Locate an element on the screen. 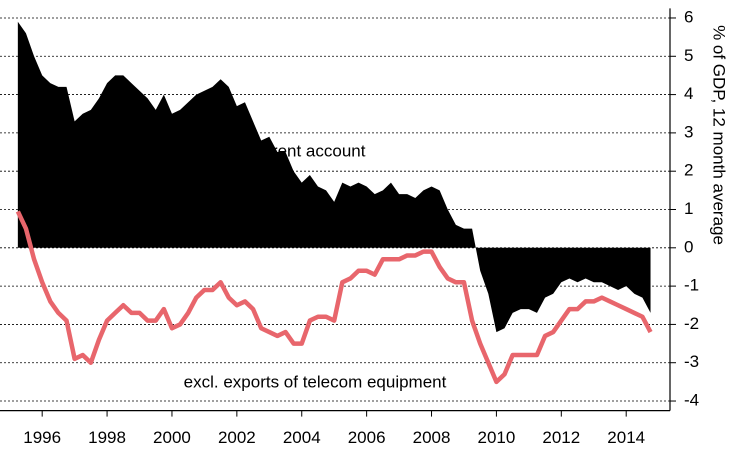 The image size is (741, 450). y-tick-label: -1 is located at coordinates (691, 285).